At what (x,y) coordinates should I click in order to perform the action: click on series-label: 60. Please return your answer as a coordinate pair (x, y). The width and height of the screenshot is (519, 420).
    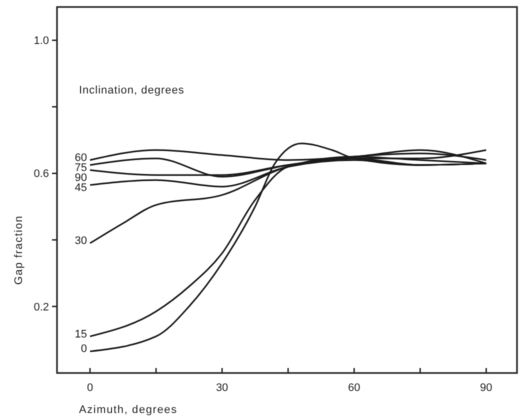
    Looking at the image, I should click on (81, 158).